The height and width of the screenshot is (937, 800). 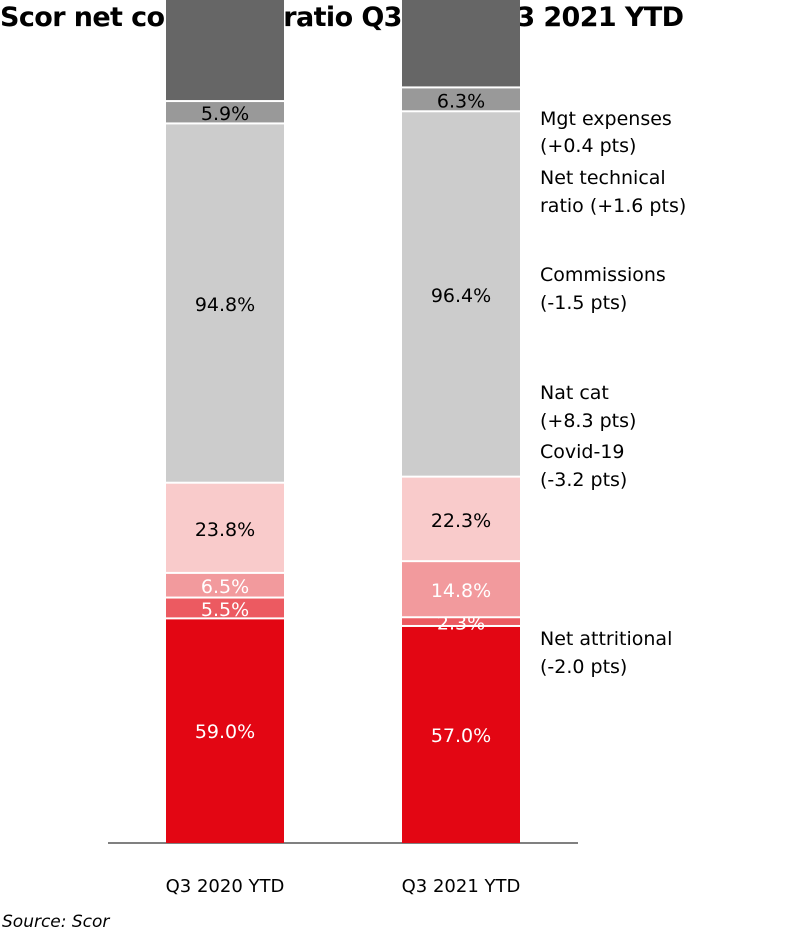 I want to click on legend-label: ratio (+1.6 pts), so click(x=613, y=206).